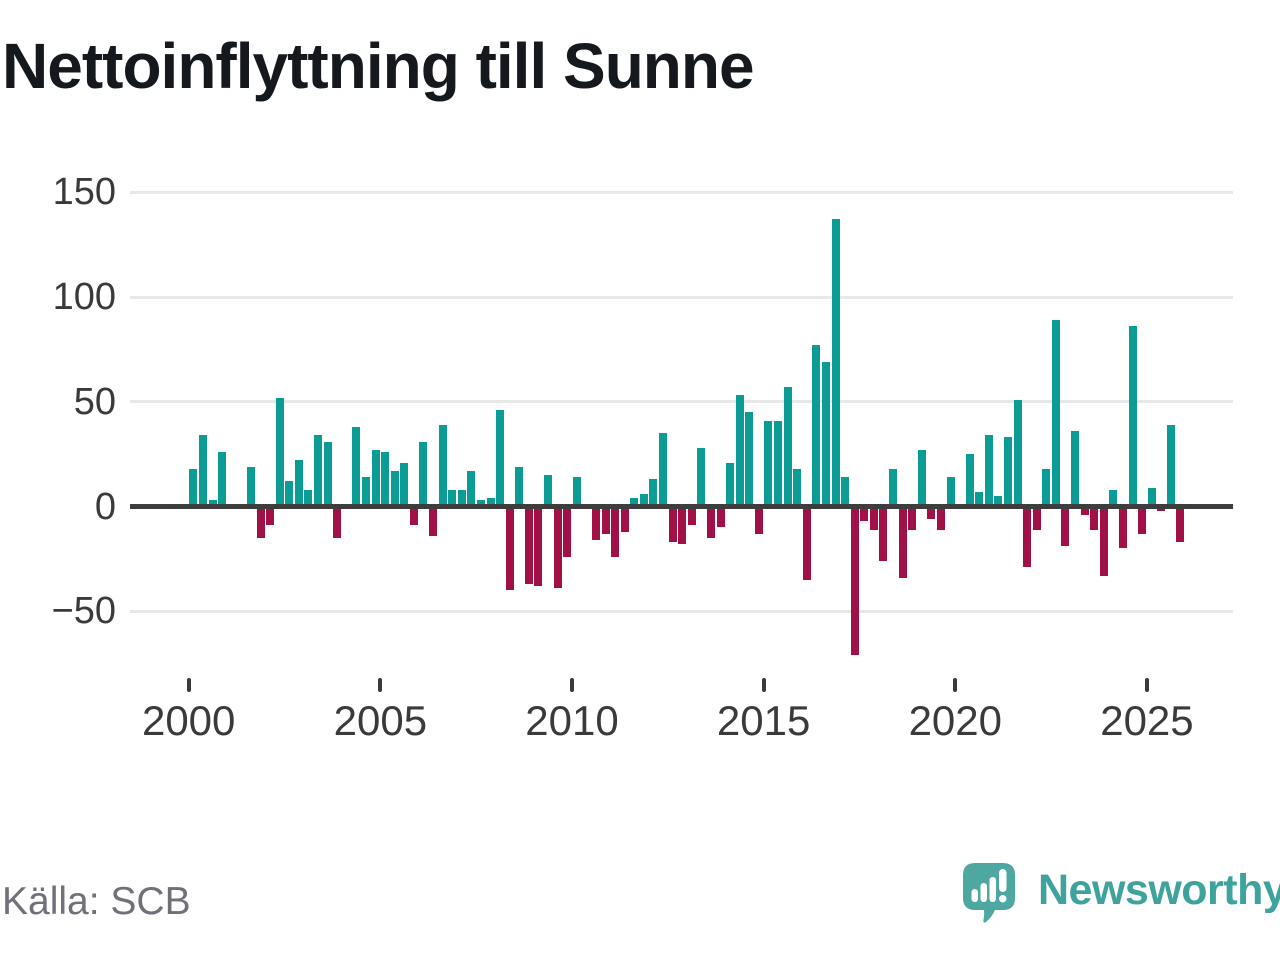  I want to click on bar-2008-q2, so click(509, 548).